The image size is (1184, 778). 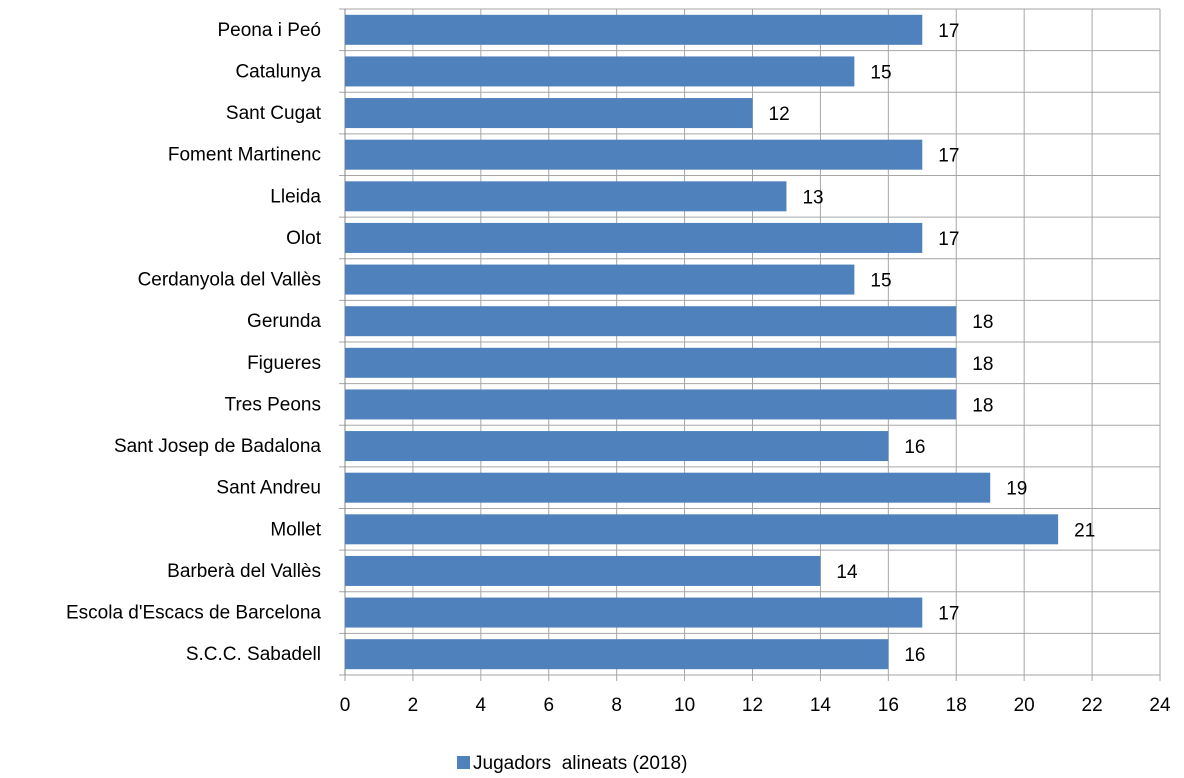 What do you see at coordinates (278, 71) in the screenshot?
I see `y-tick-label: Catalunya` at bounding box center [278, 71].